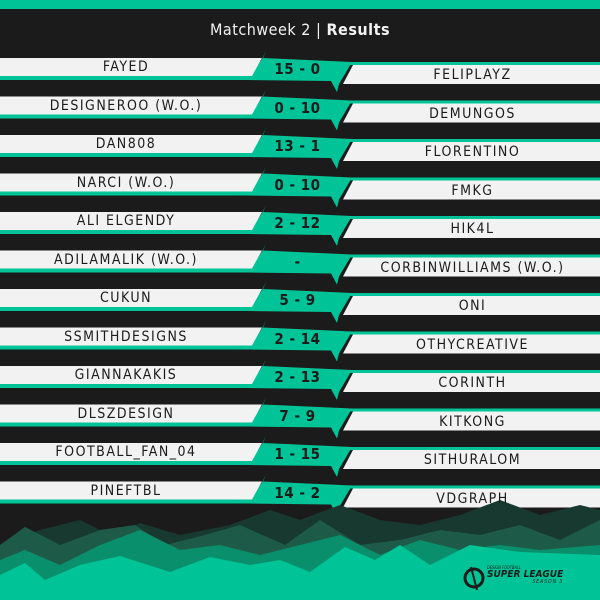  I want to click on home-team-name: FAYED, so click(126, 67).